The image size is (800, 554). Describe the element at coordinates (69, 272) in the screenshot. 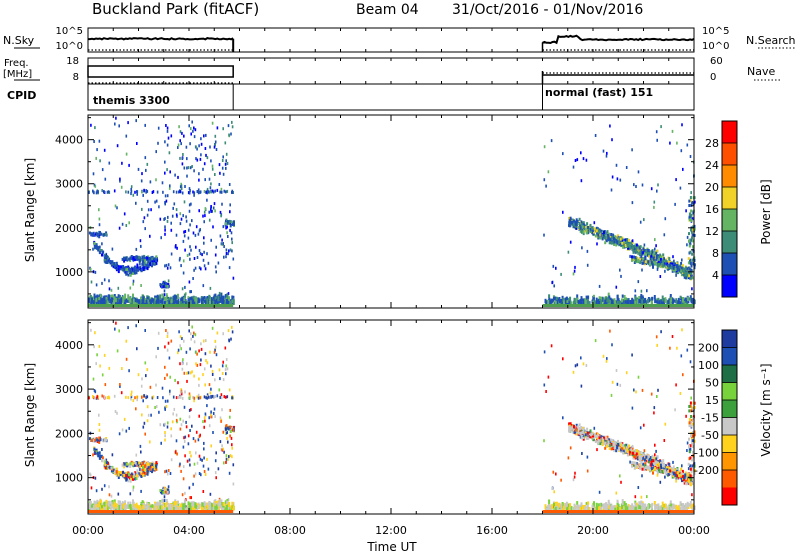

I see `y-tick-label: 1000` at that location.